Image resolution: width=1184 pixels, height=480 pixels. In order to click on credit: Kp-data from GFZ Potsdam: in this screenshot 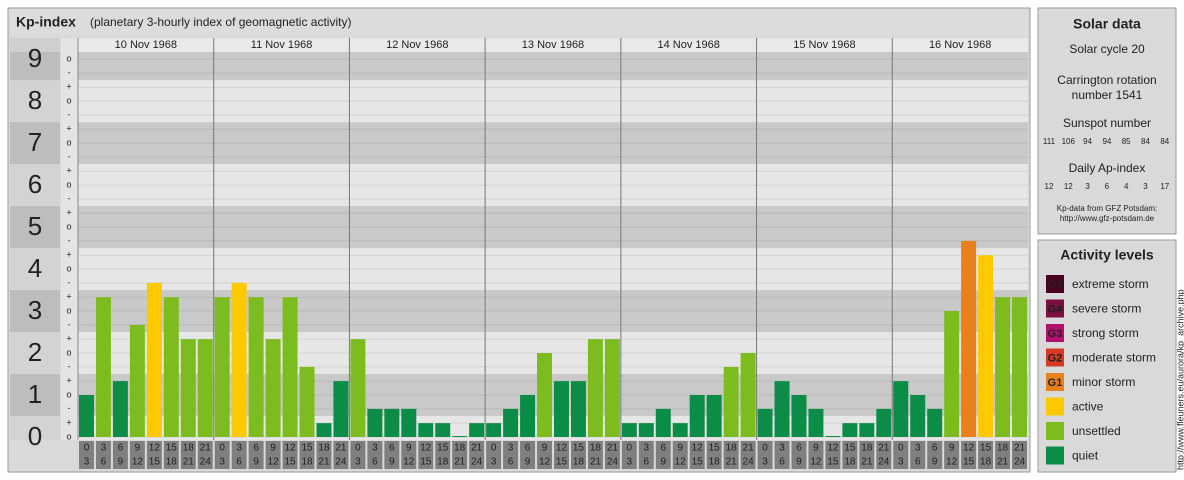, I will do `click(1107, 208)`.